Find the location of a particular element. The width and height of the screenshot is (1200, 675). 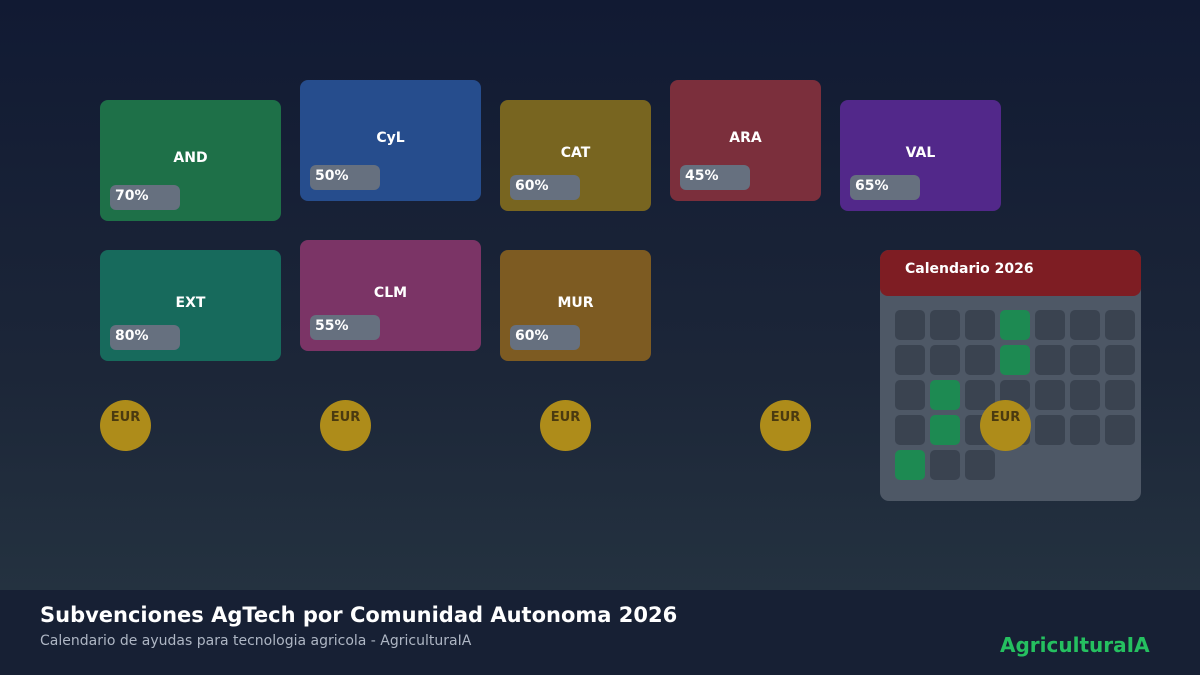

subsidy-percent-badge: 80% is located at coordinates (145, 337).